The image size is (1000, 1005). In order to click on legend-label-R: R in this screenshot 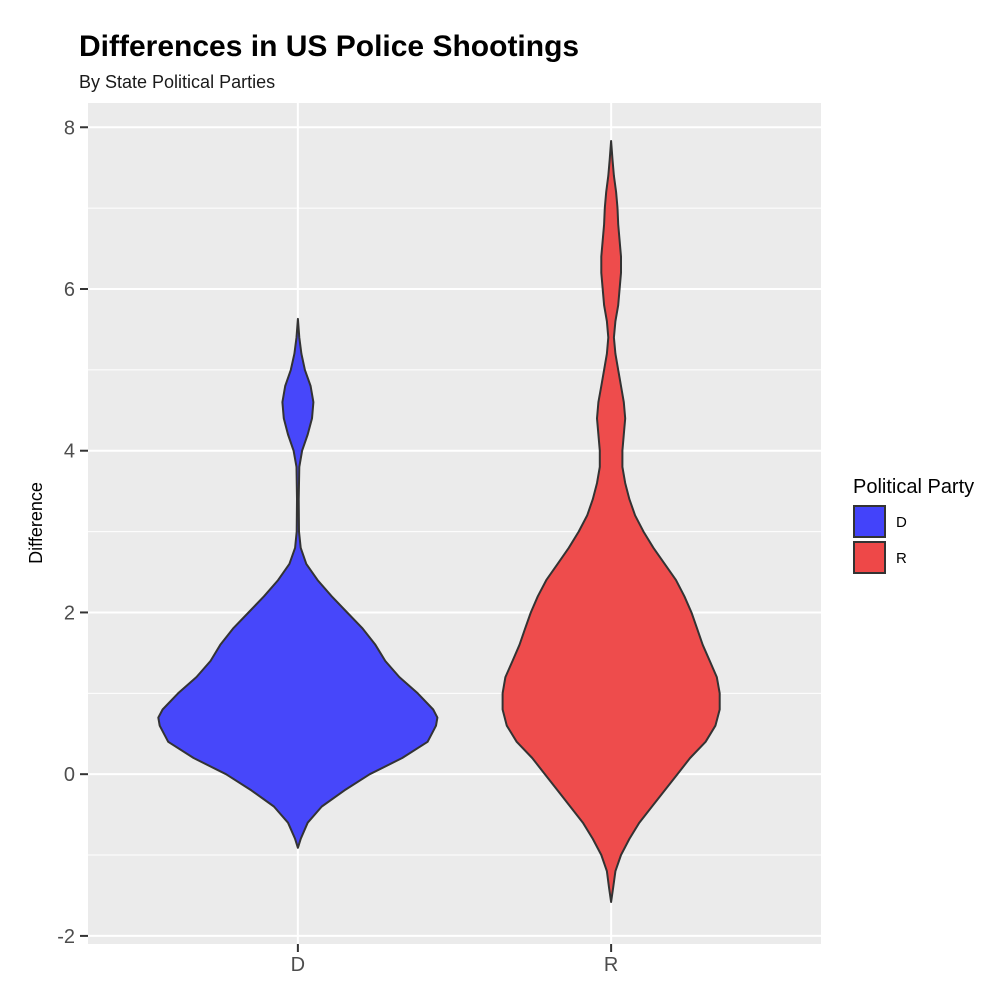, I will do `click(901, 558)`.